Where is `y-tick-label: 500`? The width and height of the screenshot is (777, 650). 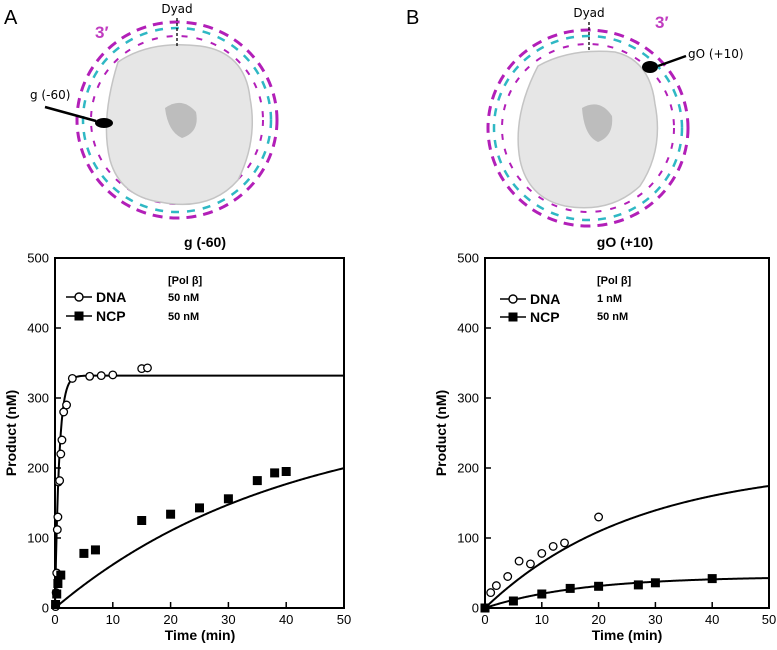
y-tick-label: 500 is located at coordinates (468, 258).